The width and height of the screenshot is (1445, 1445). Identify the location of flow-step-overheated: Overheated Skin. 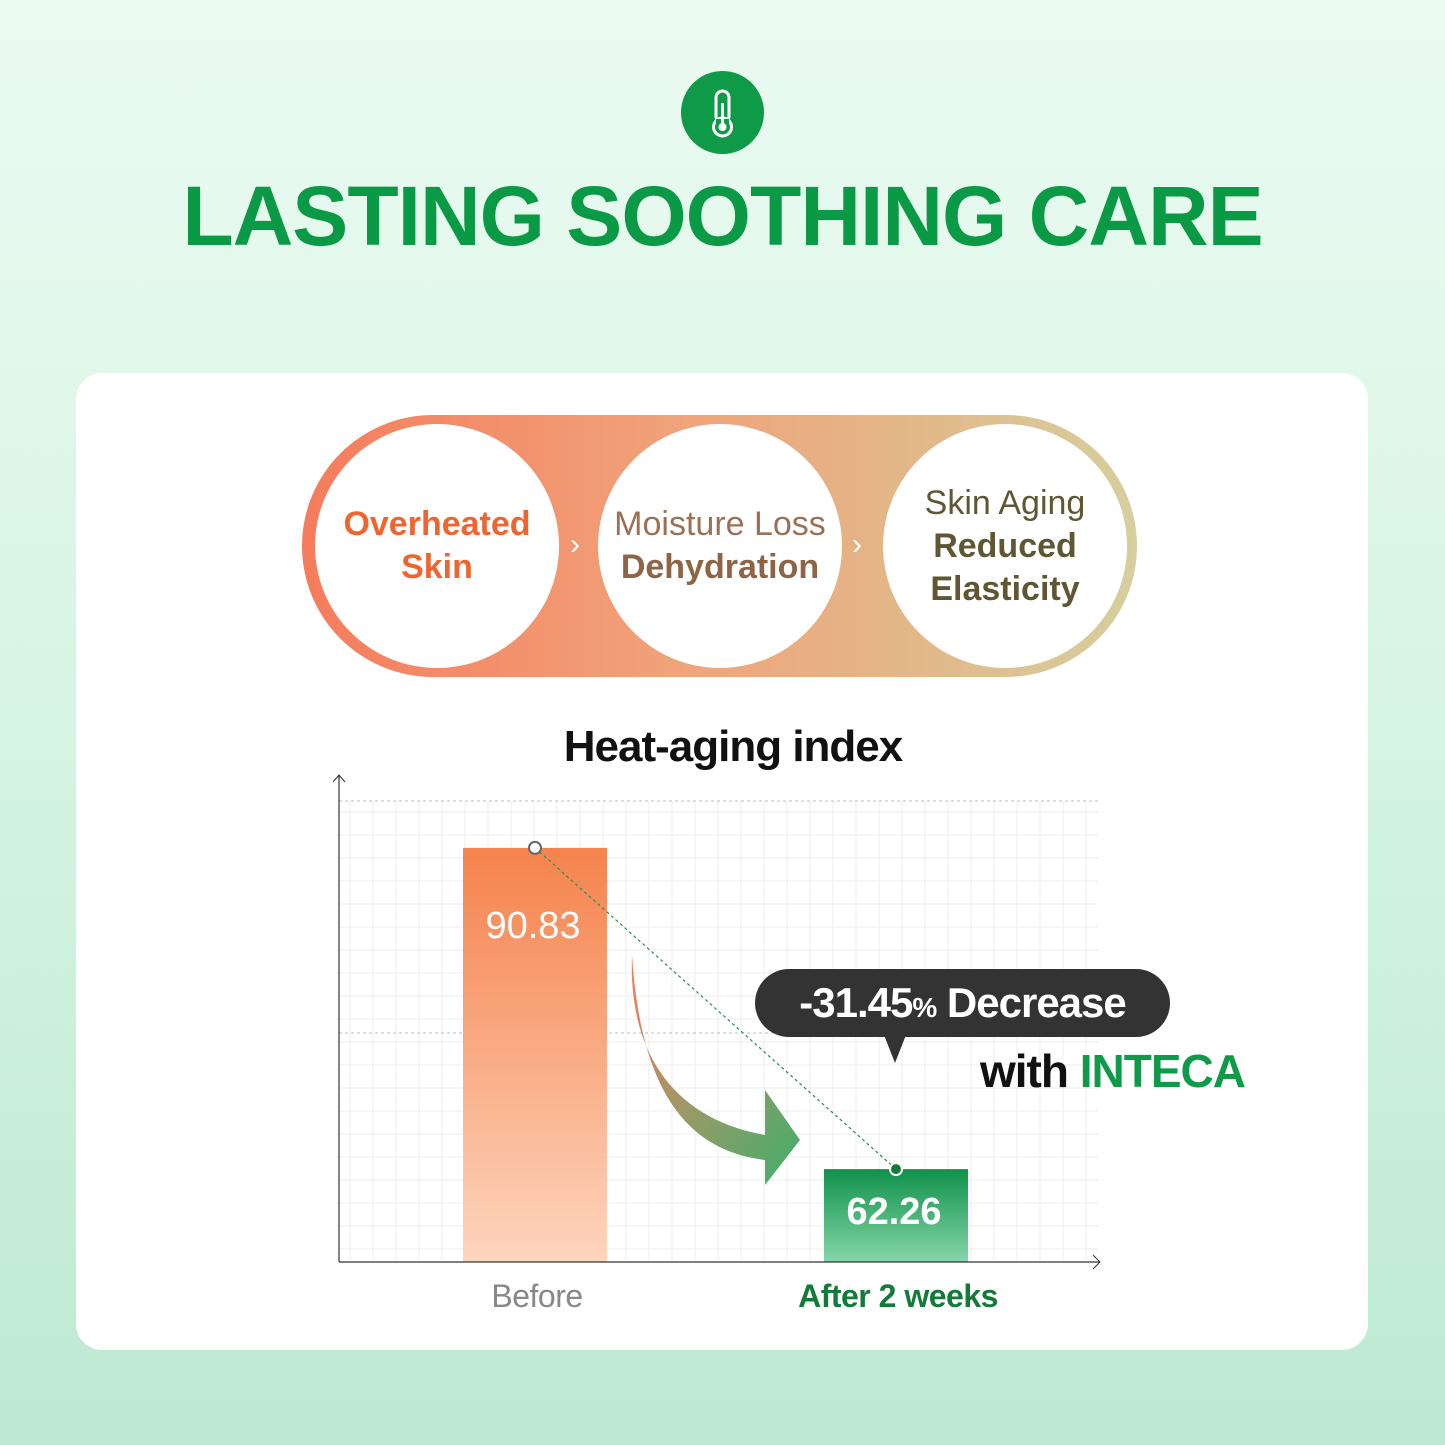
(437, 546).